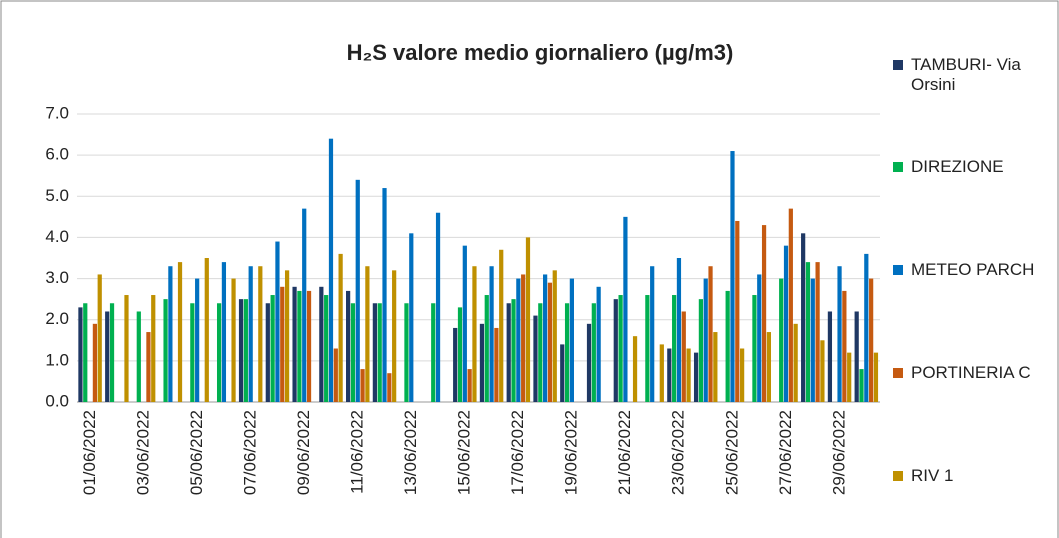  Describe the element at coordinates (731, 452) in the screenshot. I see `x-tick-label: 25/06/2022` at that location.